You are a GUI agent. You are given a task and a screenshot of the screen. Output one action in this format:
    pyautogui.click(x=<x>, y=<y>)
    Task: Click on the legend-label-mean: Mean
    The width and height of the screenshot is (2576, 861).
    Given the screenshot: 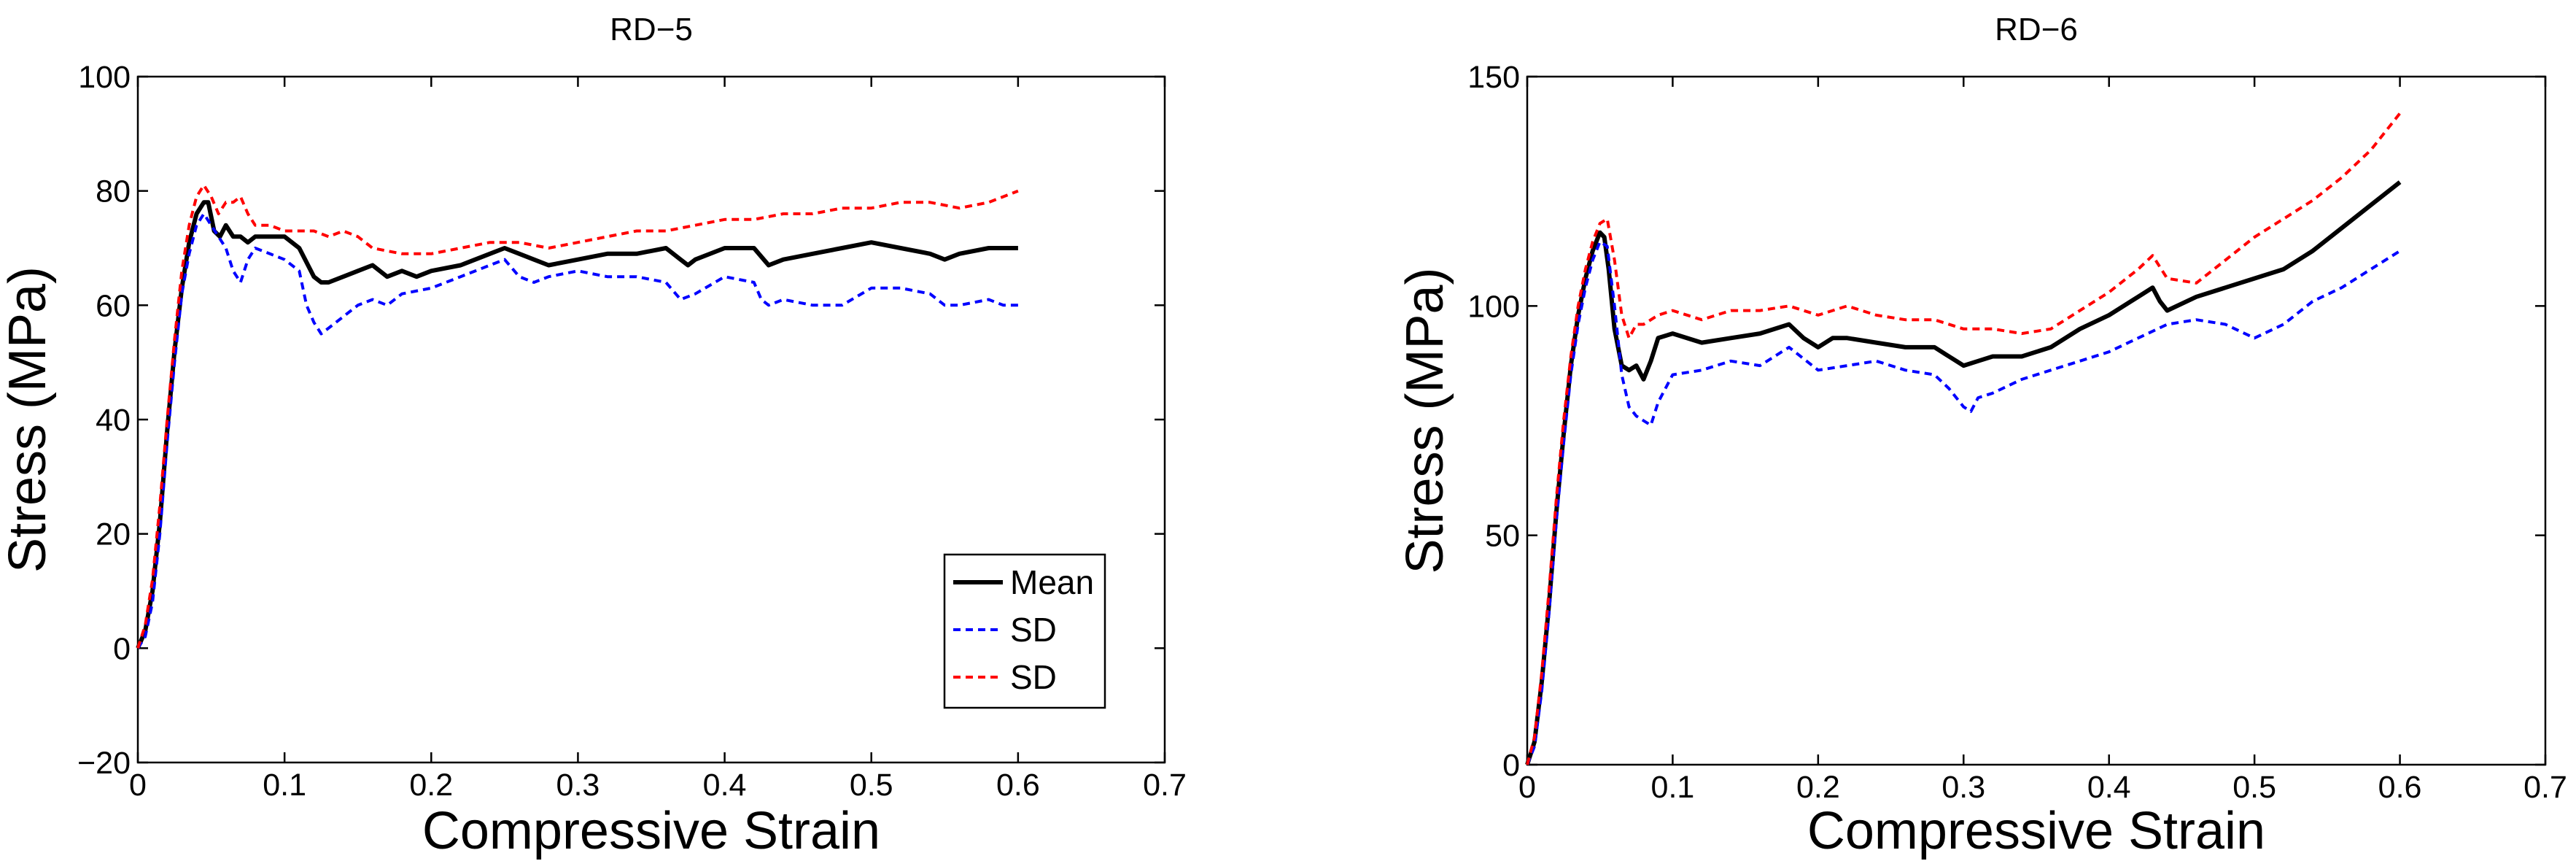 What is the action you would take?
    pyautogui.click(x=1052, y=582)
    